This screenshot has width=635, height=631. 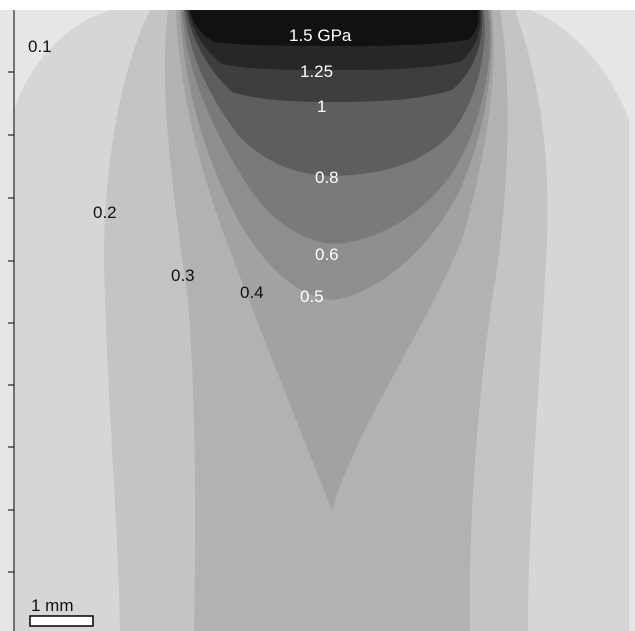 What do you see at coordinates (327, 254) in the screenshot?
I see `contour-label-0-6: 0.6` at bounding box center [327, 254].